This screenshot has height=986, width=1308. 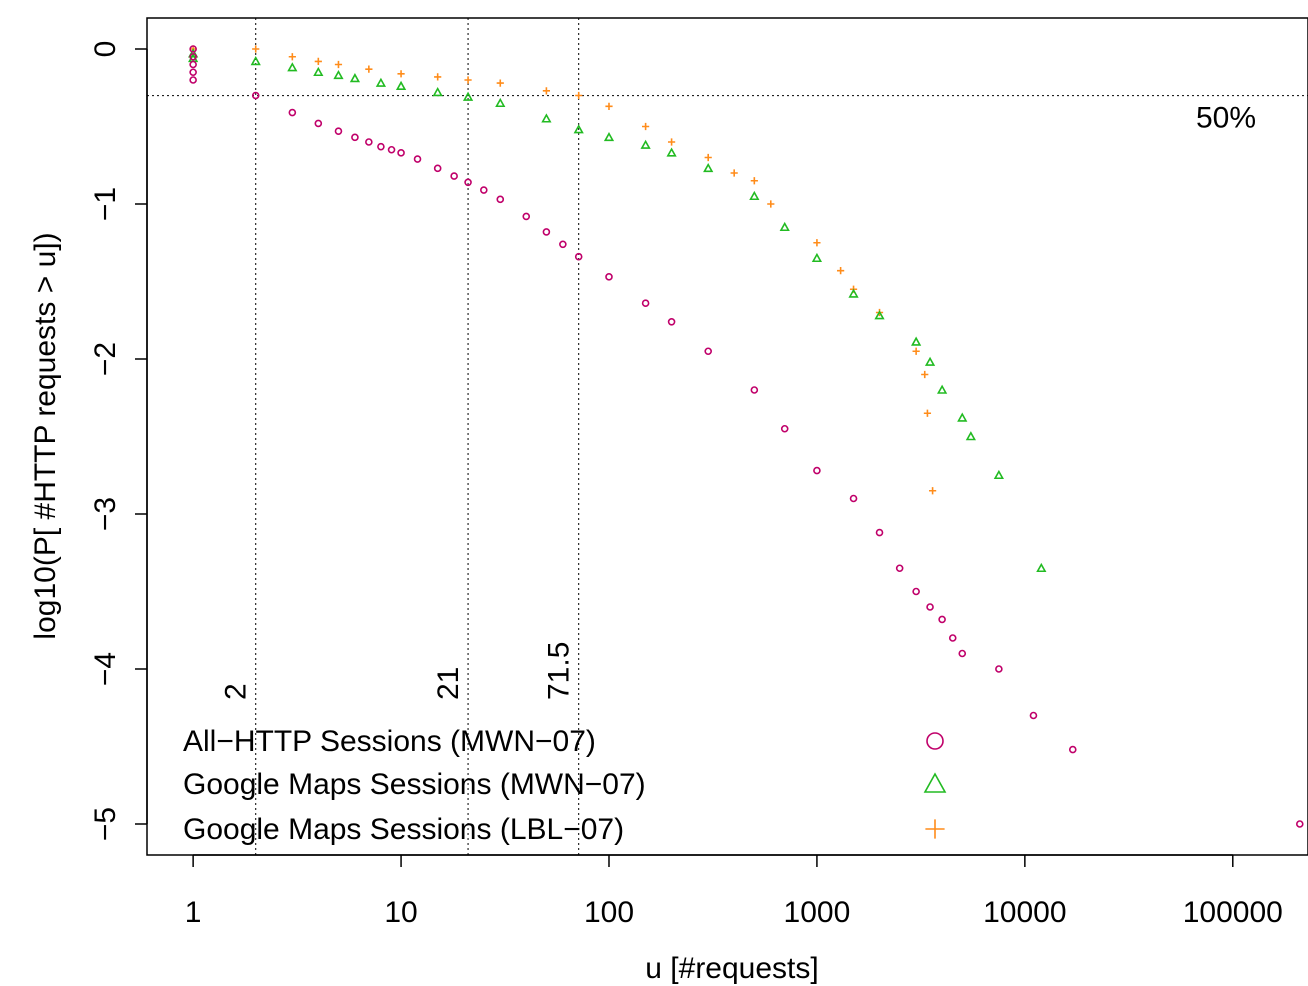 I want to click on y-axis: 0 −1 −2 −3 −4 −5, so click(x=118, y=441).